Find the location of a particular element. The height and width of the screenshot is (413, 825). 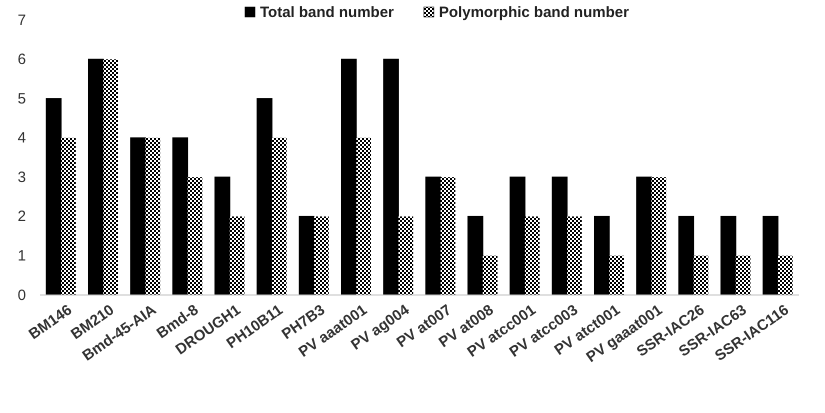

y-tick-label: 4 is located at coordinates (22, 138).